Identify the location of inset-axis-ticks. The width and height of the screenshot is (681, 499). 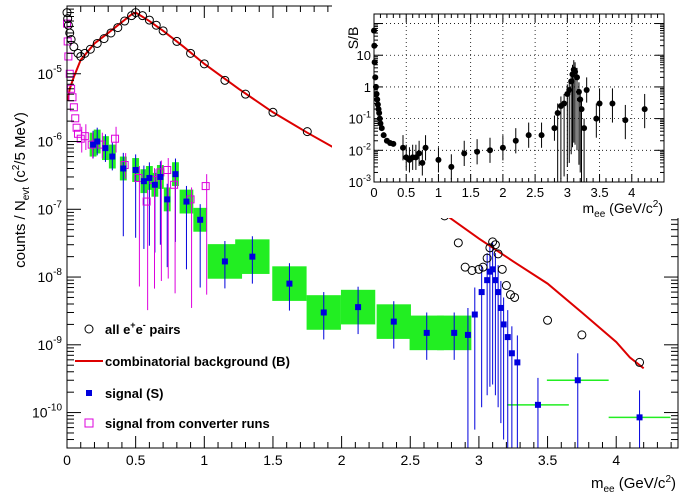
(519, 98).